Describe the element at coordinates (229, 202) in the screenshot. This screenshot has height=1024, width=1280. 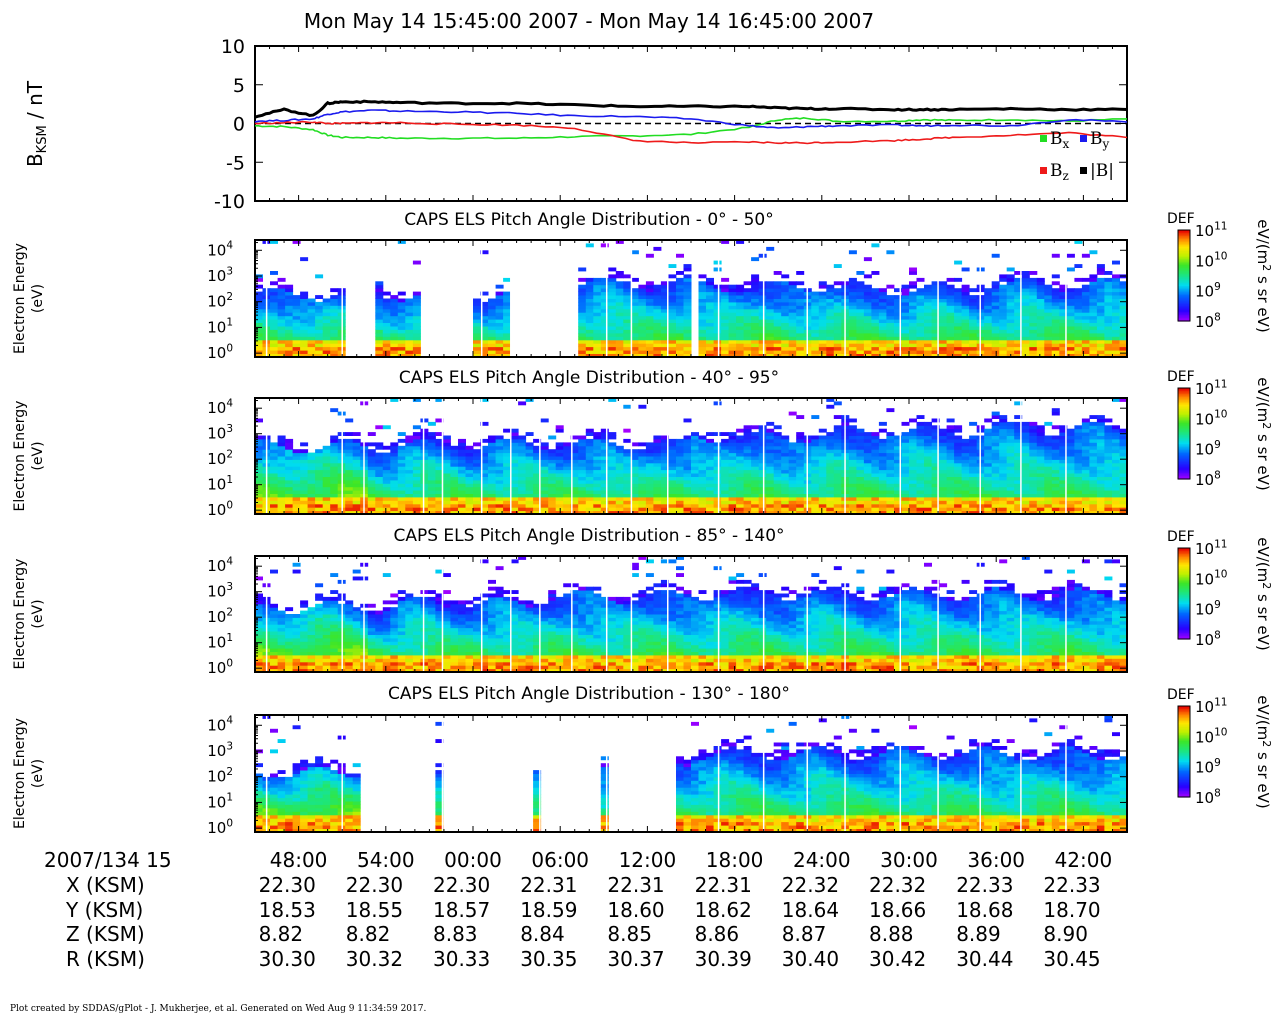
I see `mag-y-tick-label: -10` at that location.